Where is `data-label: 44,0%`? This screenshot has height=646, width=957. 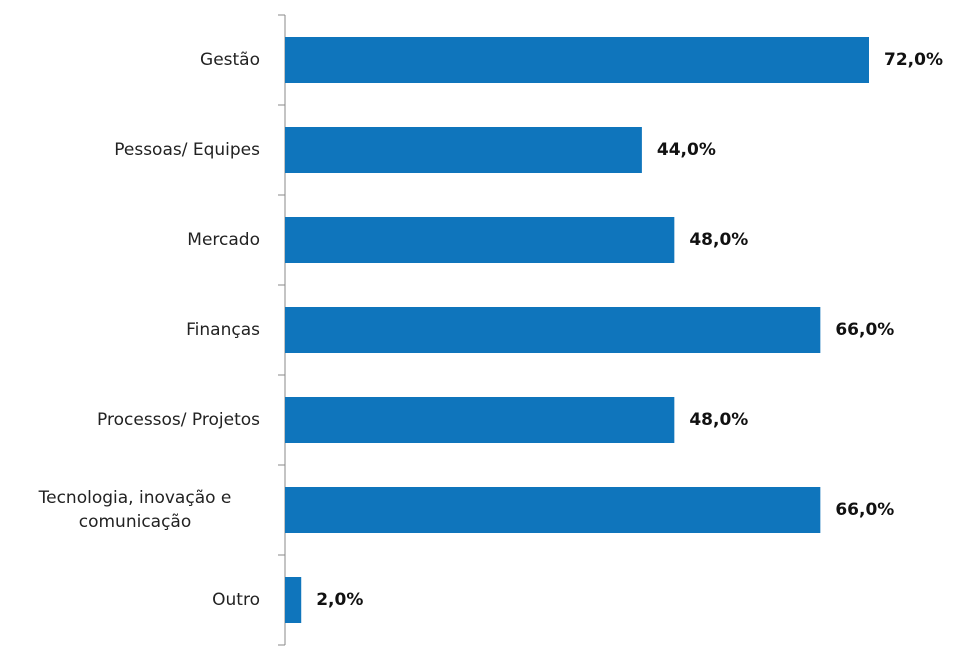 data-label: 44,0% is located at coordinates (686, 150).